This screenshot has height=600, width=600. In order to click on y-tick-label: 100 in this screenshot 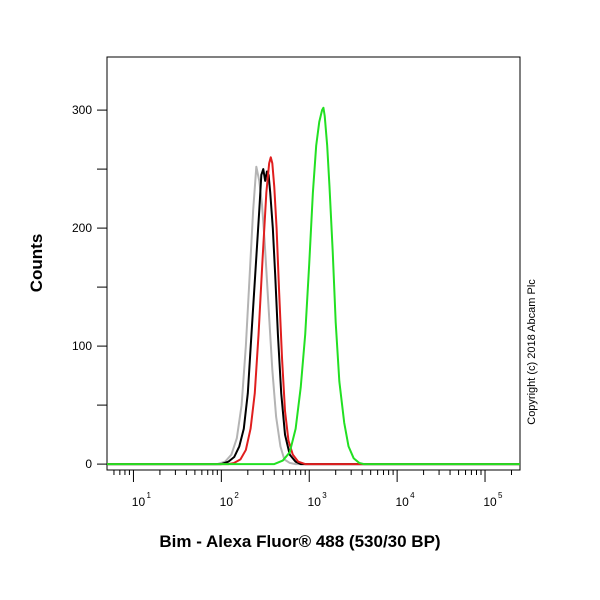, I will do `click(82, 346)`.